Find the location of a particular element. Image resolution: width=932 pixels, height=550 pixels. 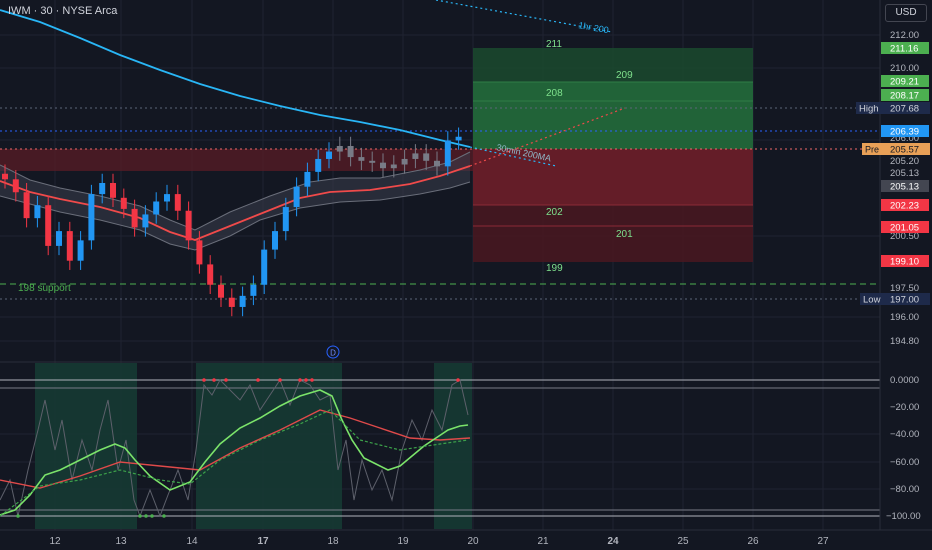

support-annotation: 198 support is located at coordinates (44, 288).